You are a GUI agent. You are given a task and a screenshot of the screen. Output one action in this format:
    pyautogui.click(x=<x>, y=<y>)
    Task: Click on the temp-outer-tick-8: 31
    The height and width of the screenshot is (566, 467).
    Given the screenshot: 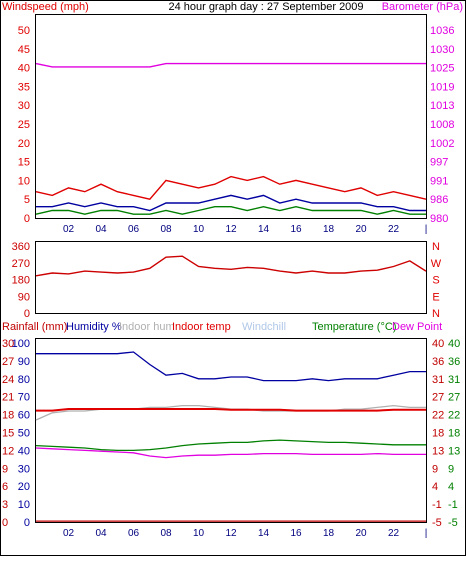 What is the action you would take?
    pyautogui.click(x=454, y=380)
    